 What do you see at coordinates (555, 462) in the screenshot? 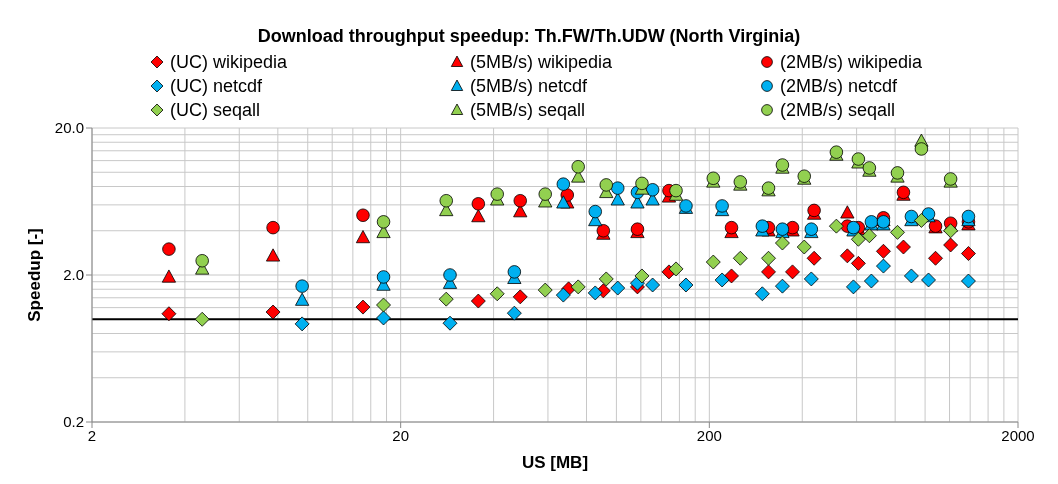
I see `x-axis-title: US [MB]` at bounding box center [555, 462].